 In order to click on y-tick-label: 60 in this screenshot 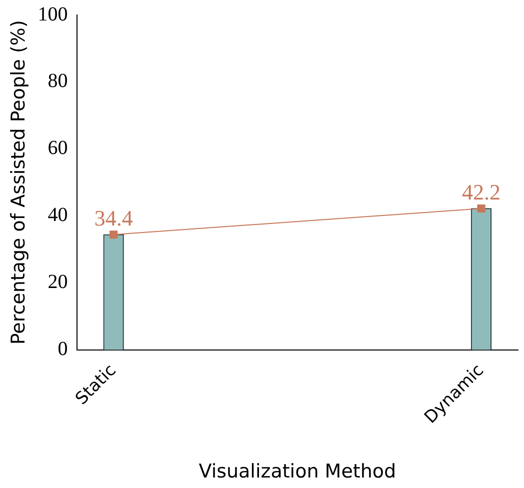, I will do `click(58, 148)`.